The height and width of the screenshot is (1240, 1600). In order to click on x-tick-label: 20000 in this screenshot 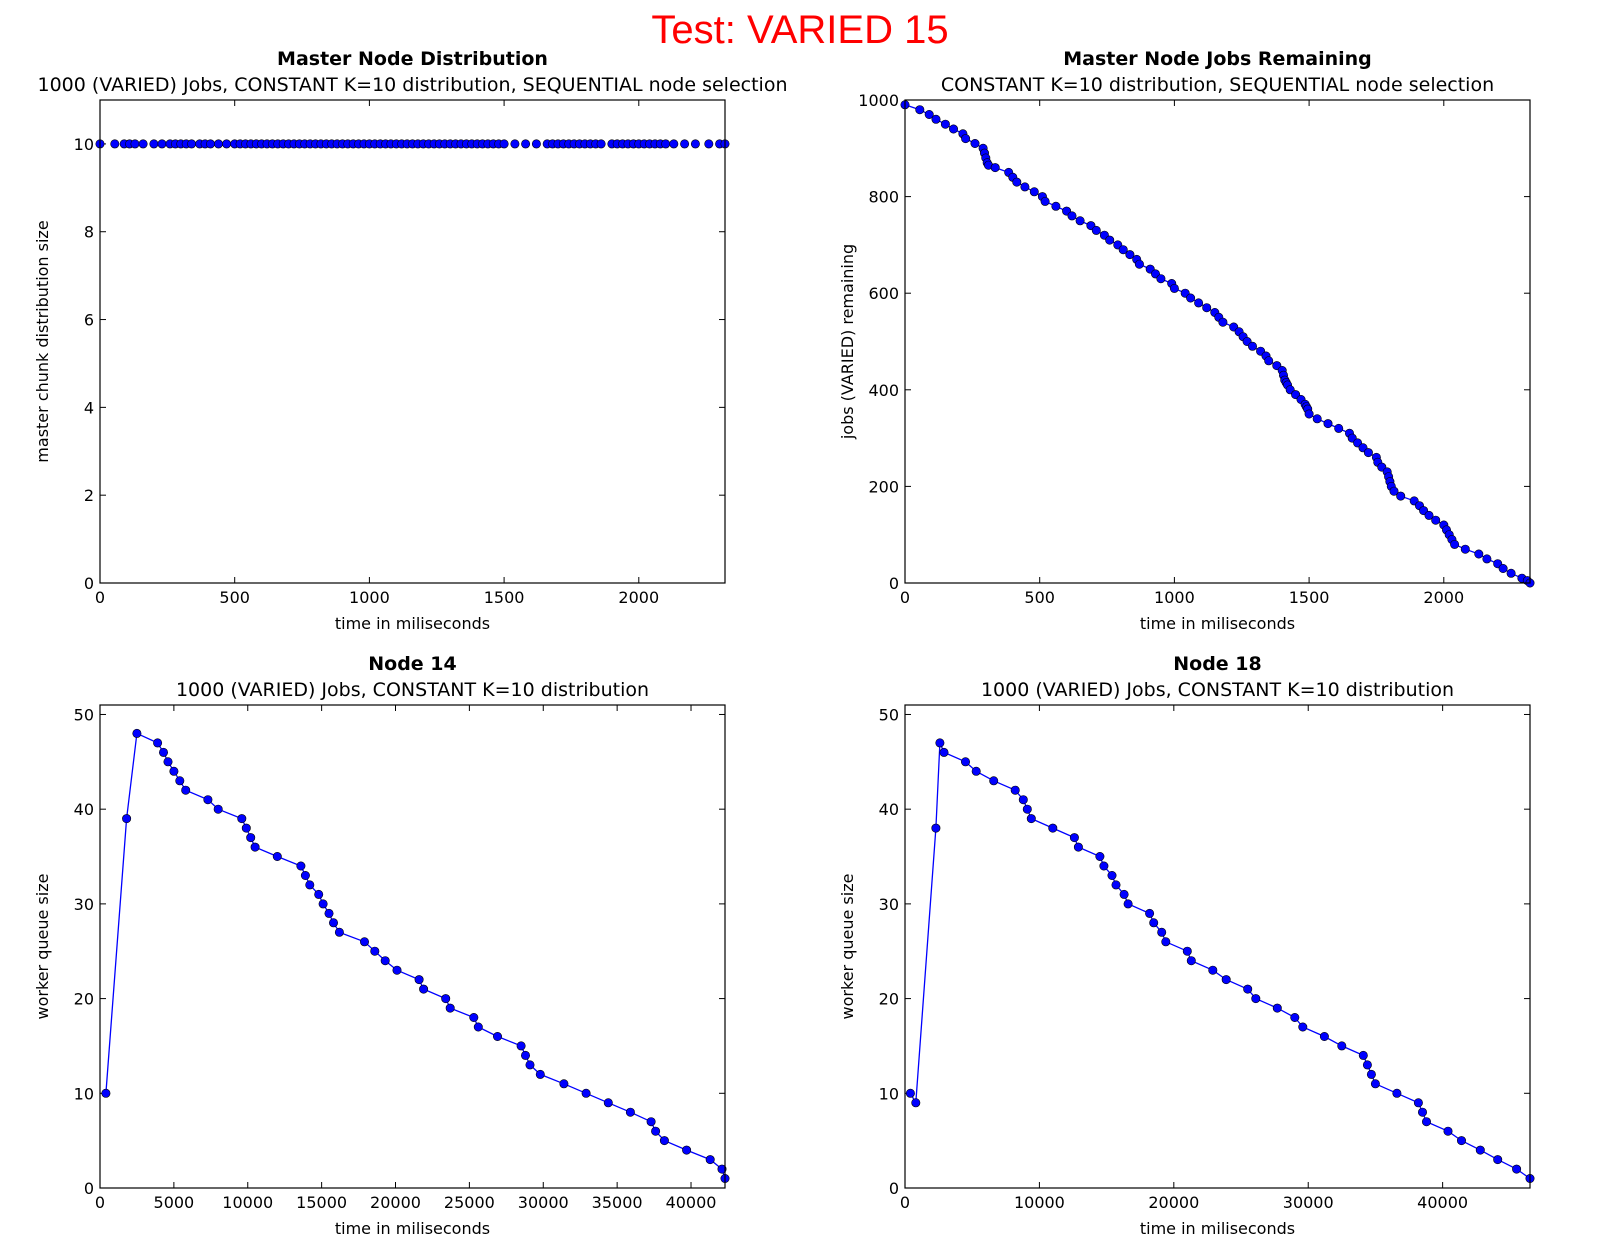, I will do `click(1173, 1202)`.